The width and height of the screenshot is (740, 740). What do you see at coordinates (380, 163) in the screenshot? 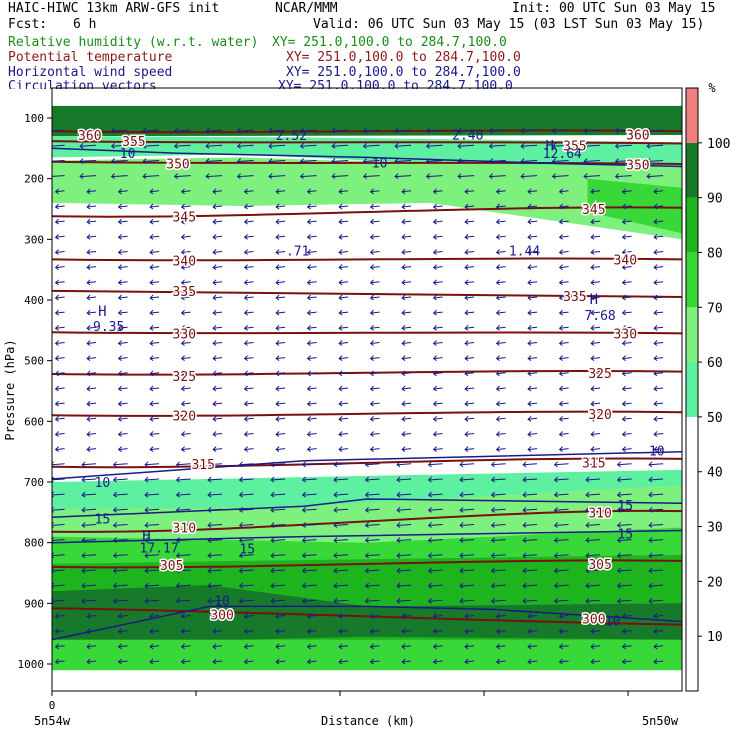
I see `wind-label: 10` at bounding box center [380, 163].